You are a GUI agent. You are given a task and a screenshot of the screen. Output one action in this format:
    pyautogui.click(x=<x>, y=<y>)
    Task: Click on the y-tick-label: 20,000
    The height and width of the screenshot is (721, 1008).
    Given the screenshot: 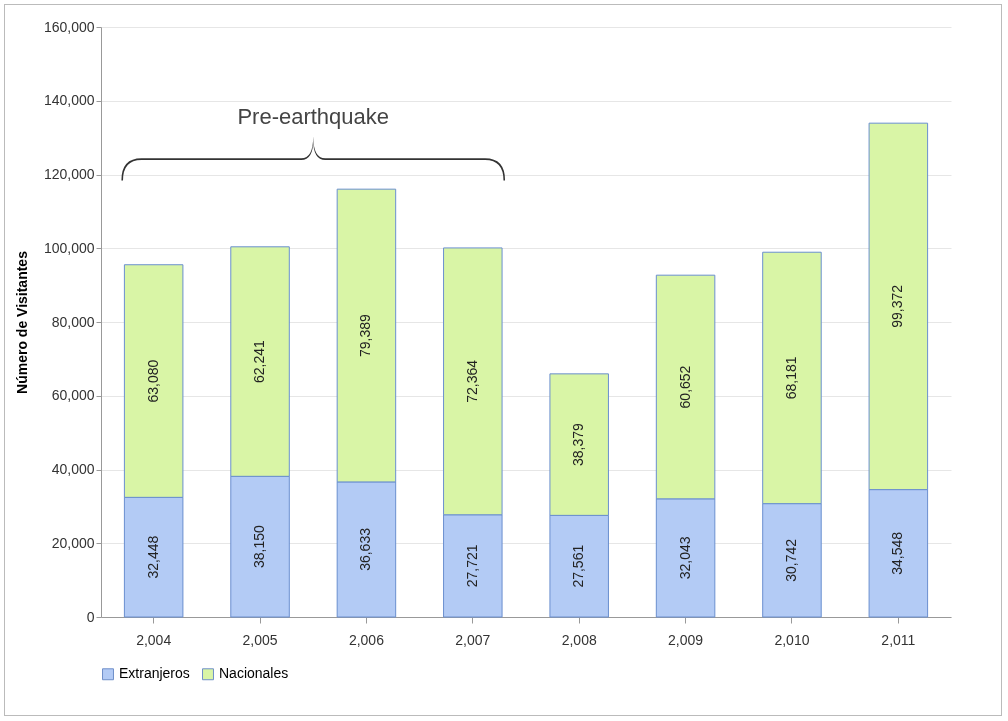 What is the action you would take?
    pyautogui.click(x=73, y=542)
    